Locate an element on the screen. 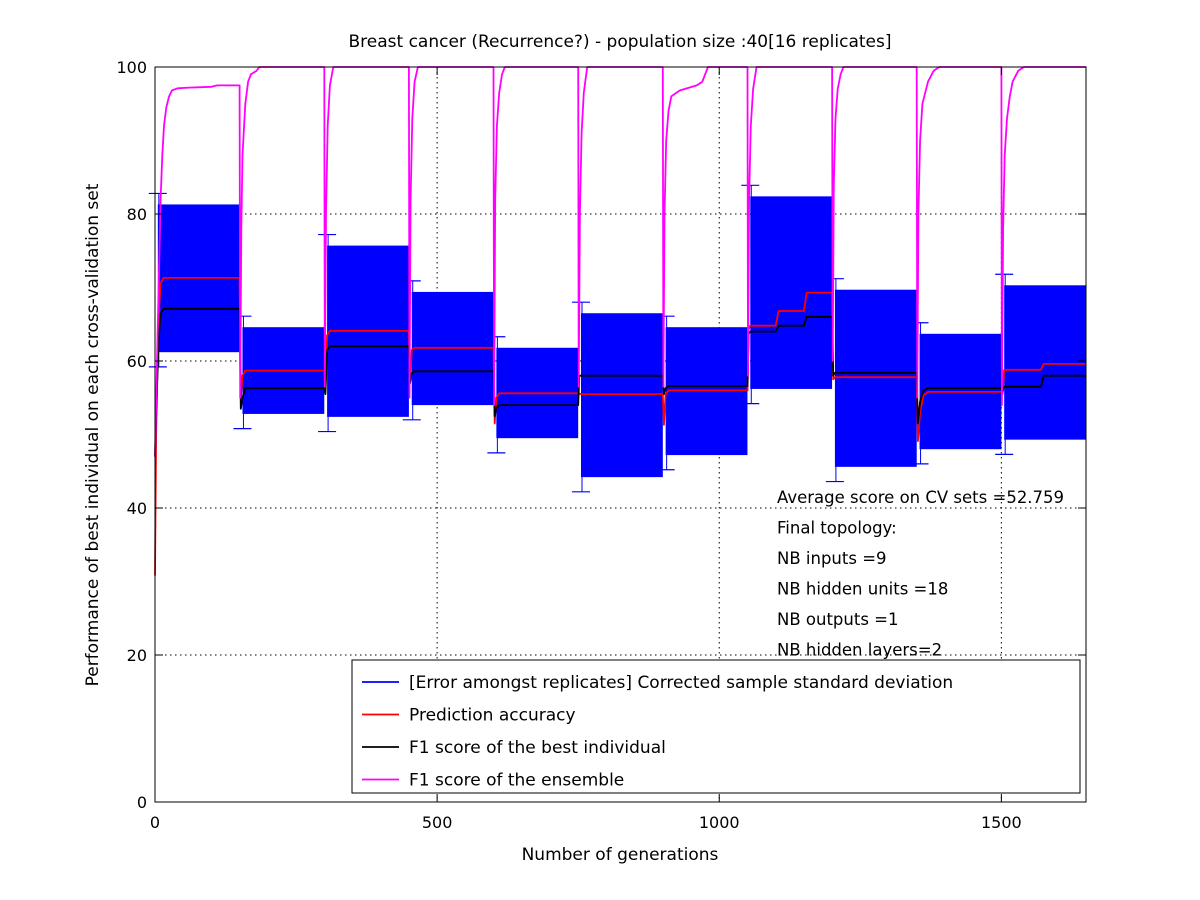  x-tick-label: 1500 is located at coordinates (1001, 822).